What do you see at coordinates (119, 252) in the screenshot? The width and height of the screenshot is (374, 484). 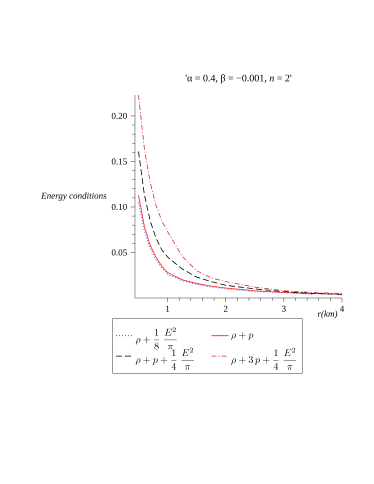 I see `y-tick-label: 0.05` at bounding box center [119, 252].